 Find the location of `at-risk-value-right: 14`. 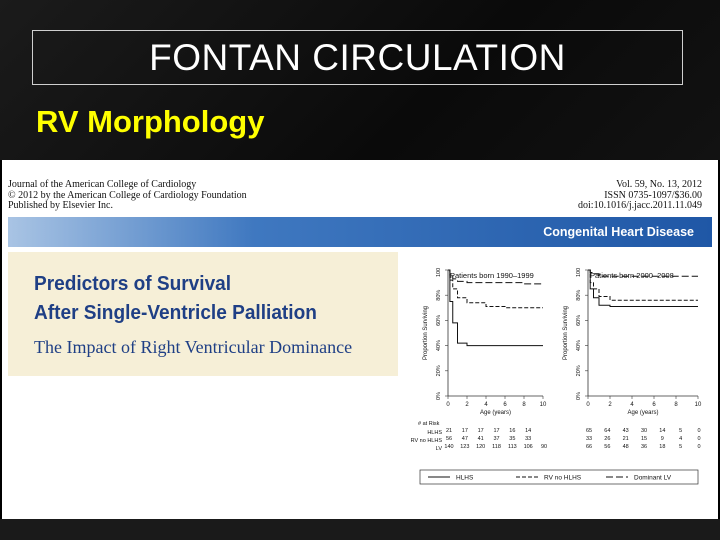

at-risk-value-right: 14 is located at coordinates (662, 431).